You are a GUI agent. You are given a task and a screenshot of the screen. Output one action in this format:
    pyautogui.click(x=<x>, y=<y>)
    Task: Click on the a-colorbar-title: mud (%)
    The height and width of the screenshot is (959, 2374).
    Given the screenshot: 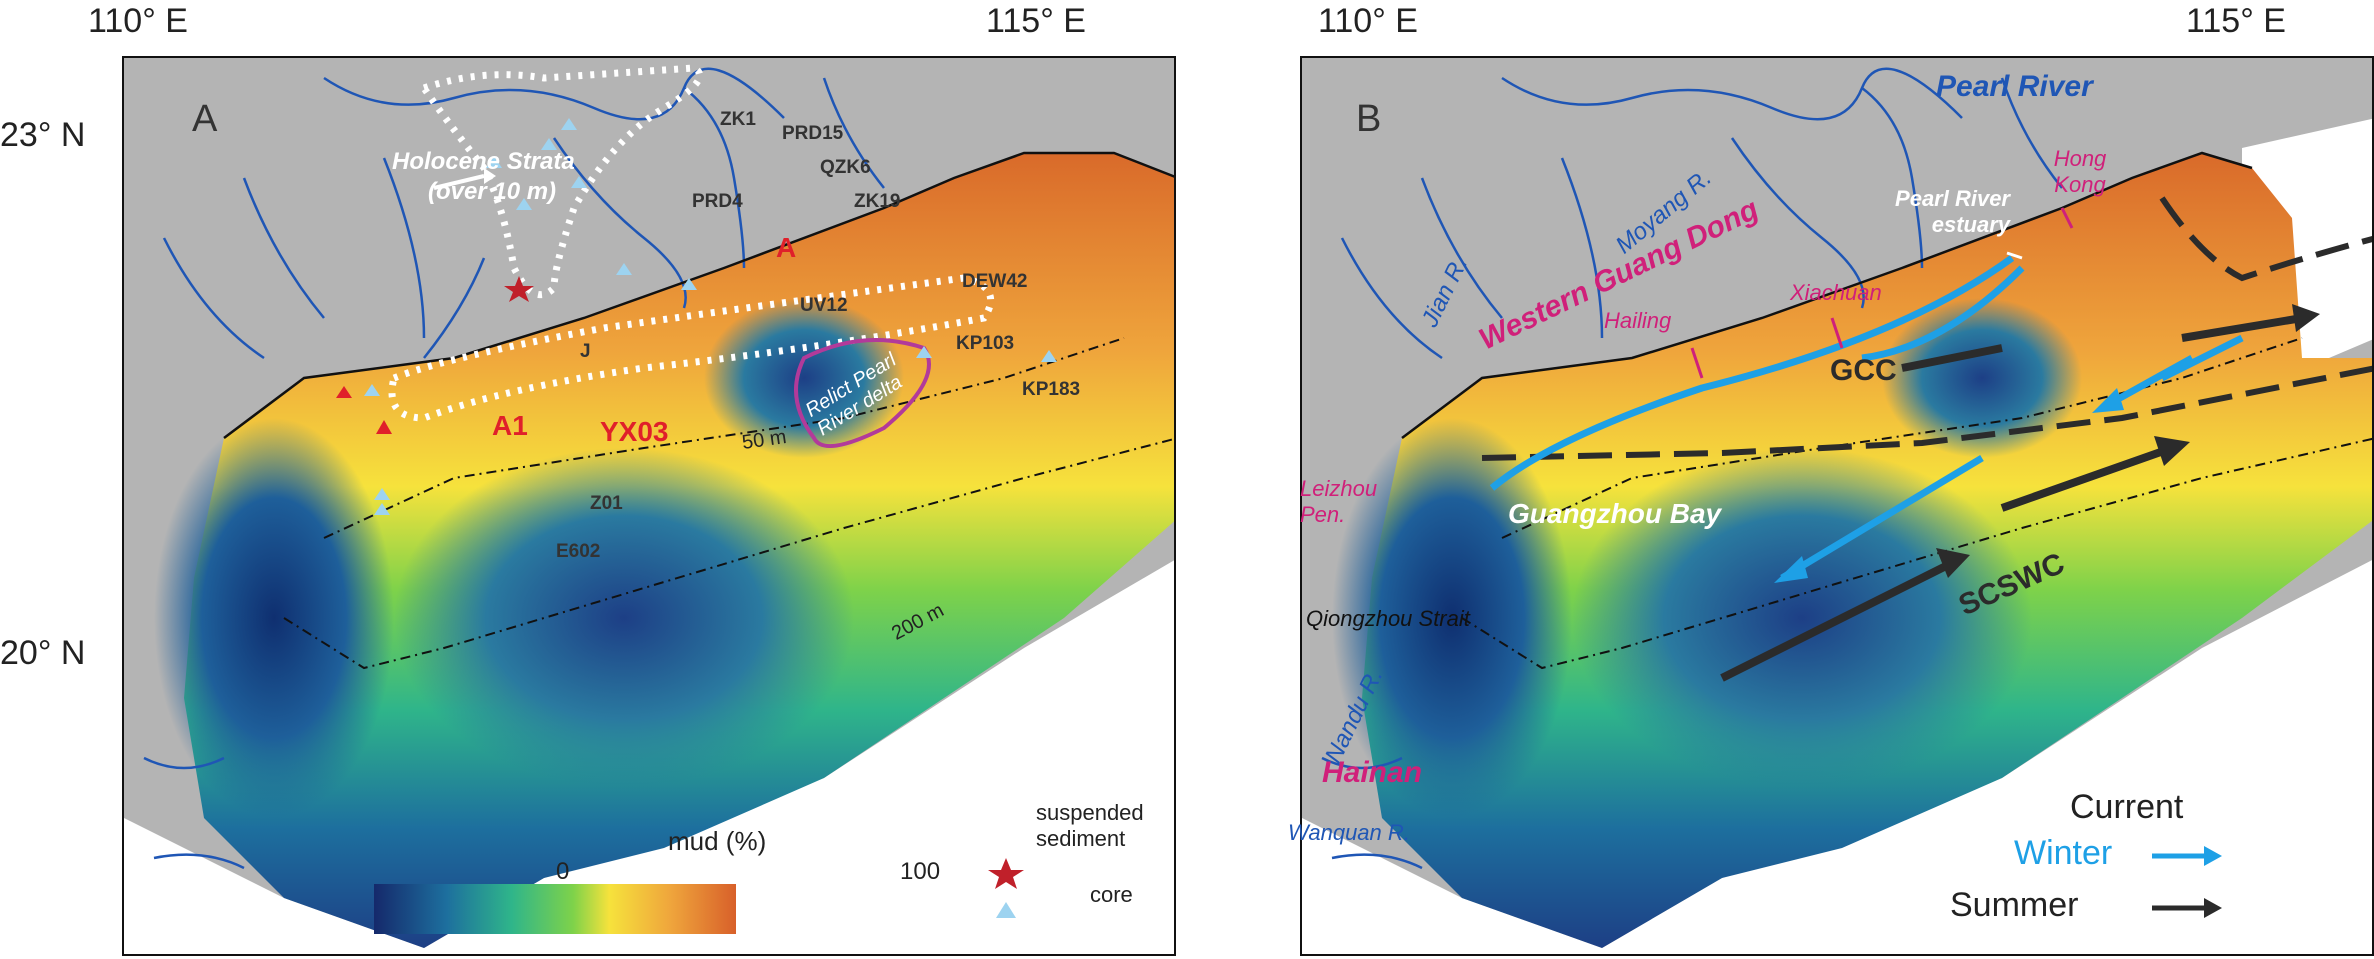 What is the action you would take?
    pyautogui.click(x=717, y=841)
    